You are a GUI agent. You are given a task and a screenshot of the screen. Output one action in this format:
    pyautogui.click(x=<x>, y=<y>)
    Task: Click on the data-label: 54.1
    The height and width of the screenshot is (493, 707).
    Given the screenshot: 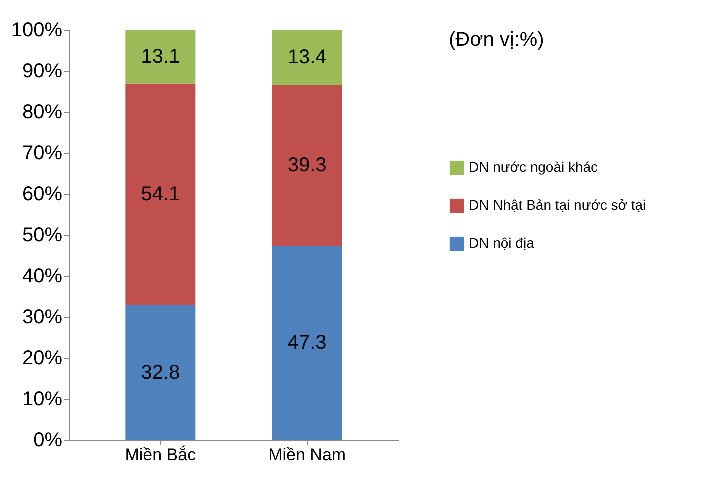 What is the action you would take?
    pyautogui.click(x=160, y=195)
    